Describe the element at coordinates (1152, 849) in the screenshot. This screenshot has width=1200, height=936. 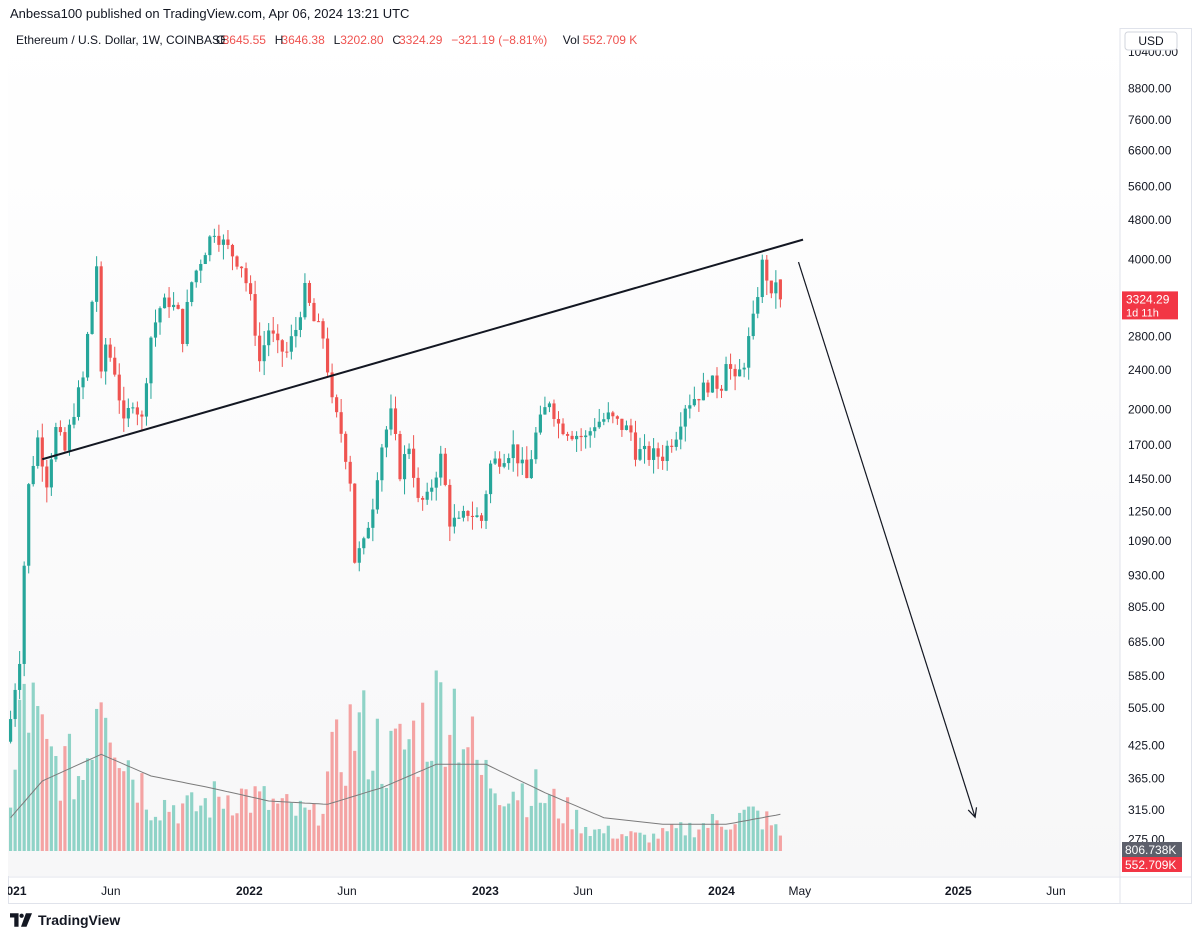
I see `volume-badge: 806.738K` at that location.